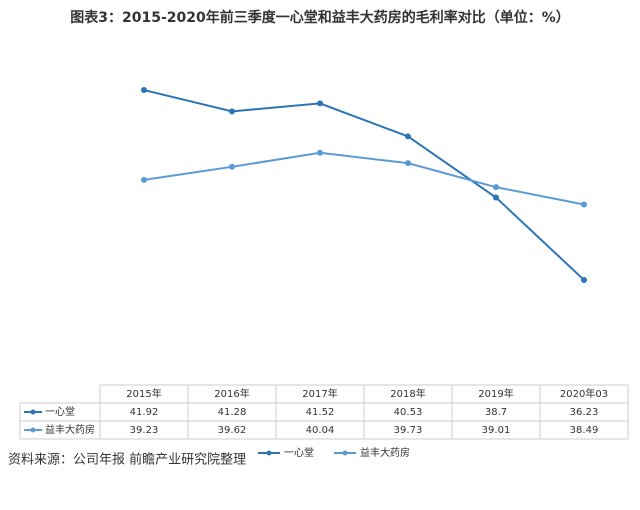  What do you see at coordinates (408, 412) in the screenshot?
I see `table-cell: 40.53` at bounding box center [408, 412].